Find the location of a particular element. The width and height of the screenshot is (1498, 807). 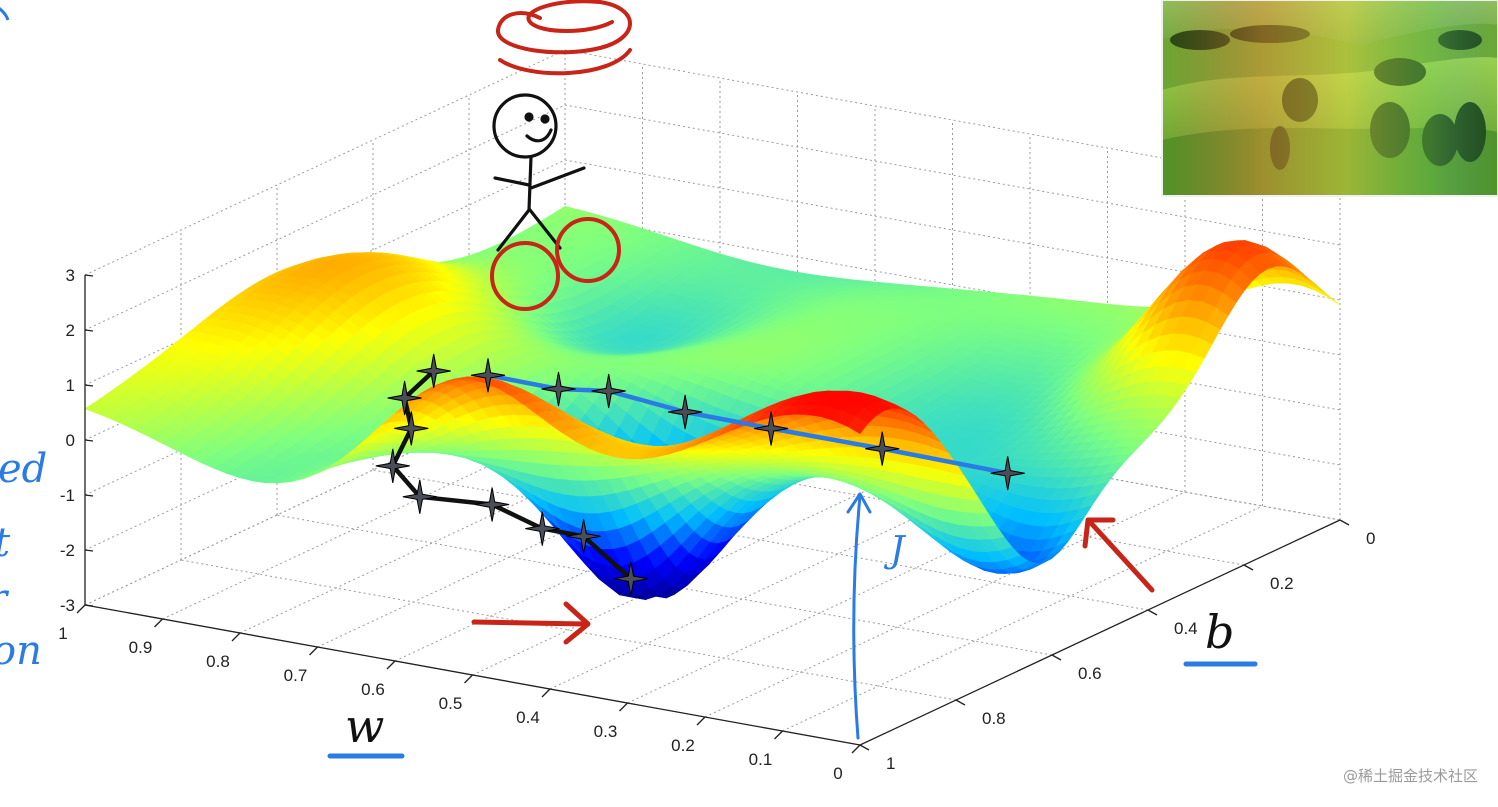

eye-right is located at coordinates (545, 119).